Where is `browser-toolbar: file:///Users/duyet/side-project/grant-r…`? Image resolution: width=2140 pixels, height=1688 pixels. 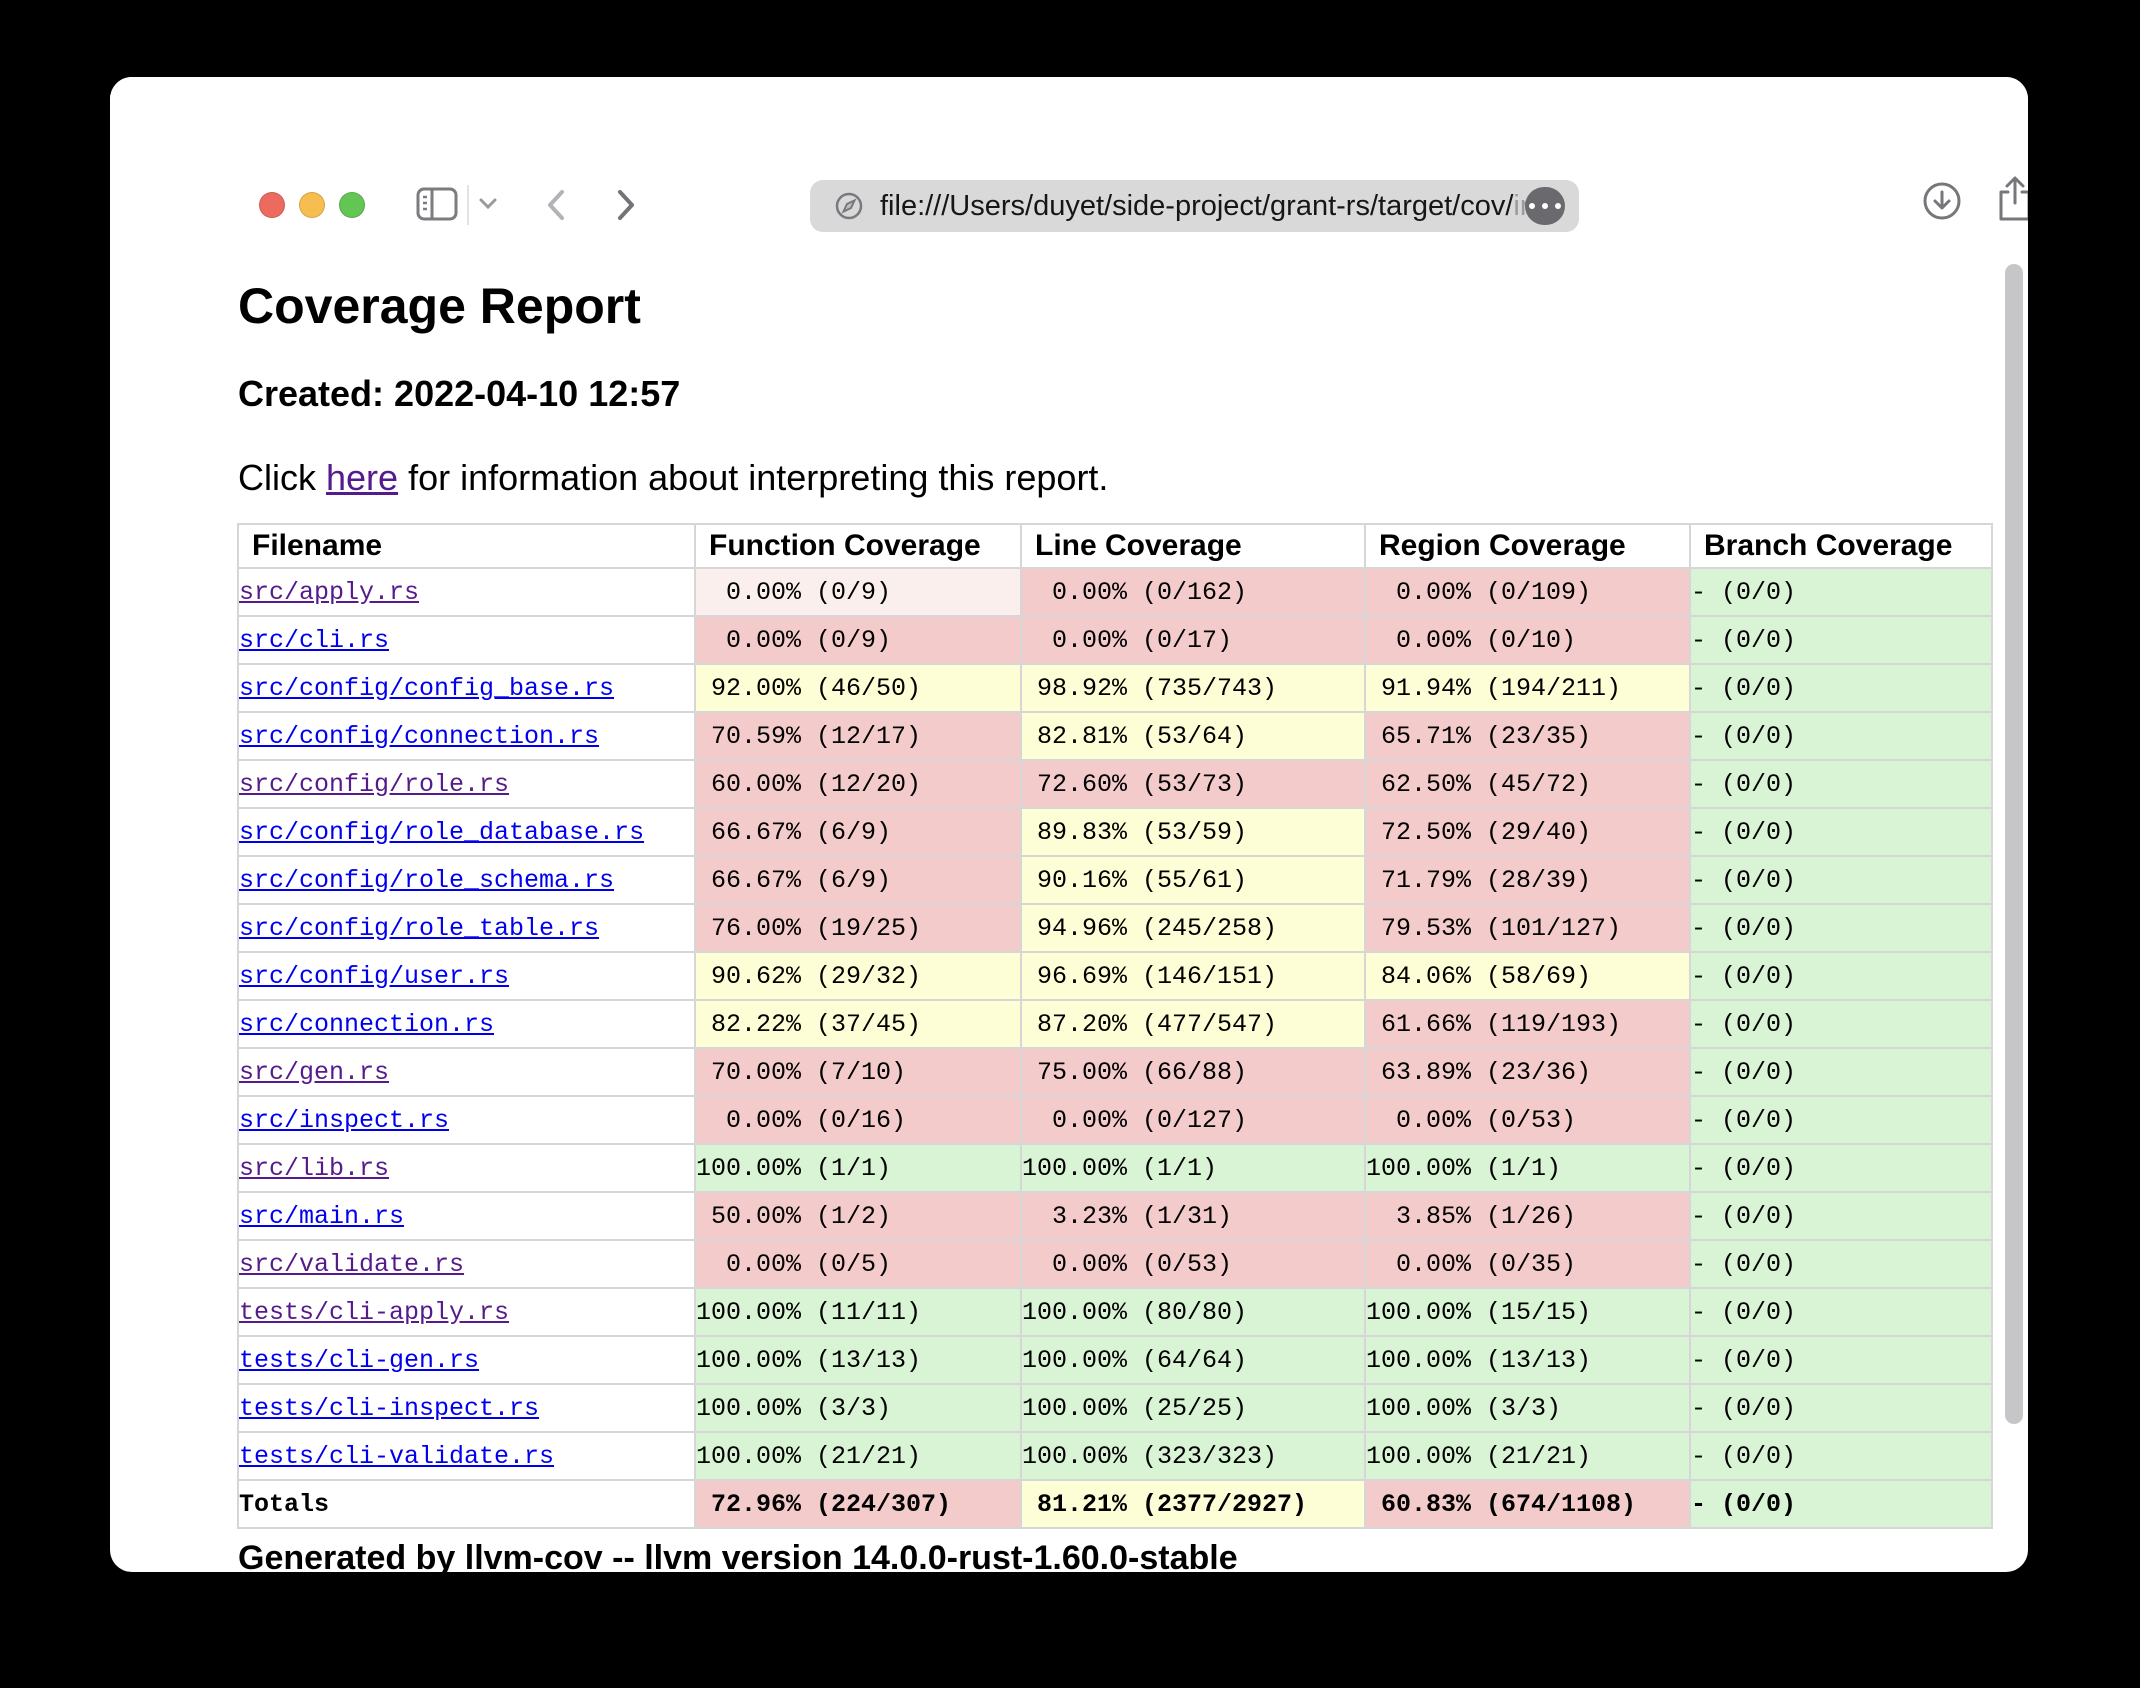
browser-toolbar: file:///Users/duyet/side-project/grant-r… is located at coordinates (1069, 161).